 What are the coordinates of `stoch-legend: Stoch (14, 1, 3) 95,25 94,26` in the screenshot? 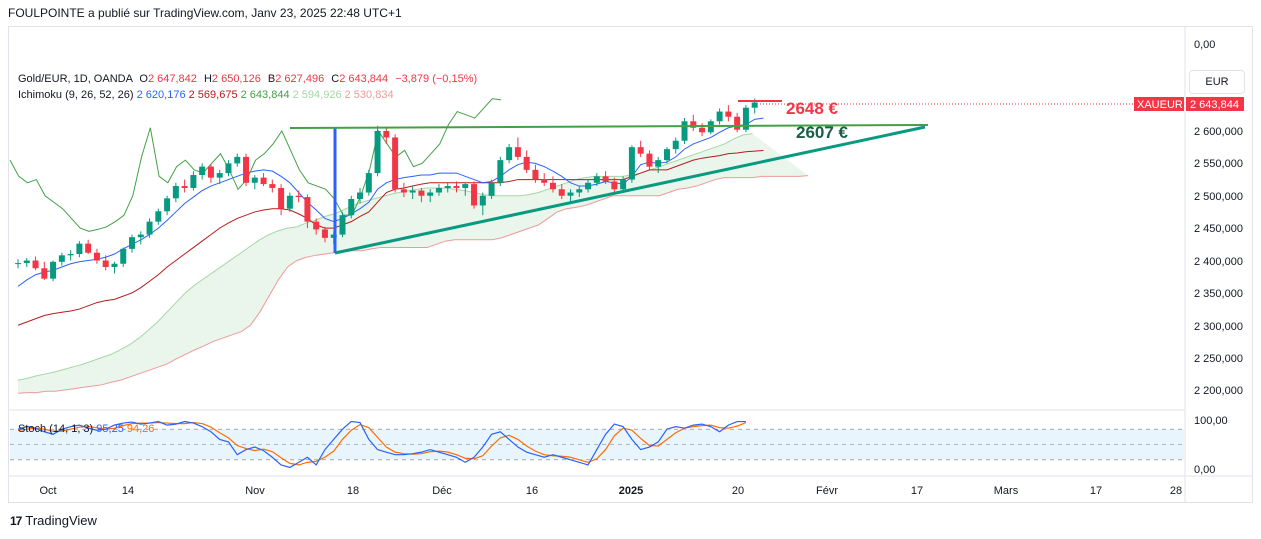 It's located at (86, 429).